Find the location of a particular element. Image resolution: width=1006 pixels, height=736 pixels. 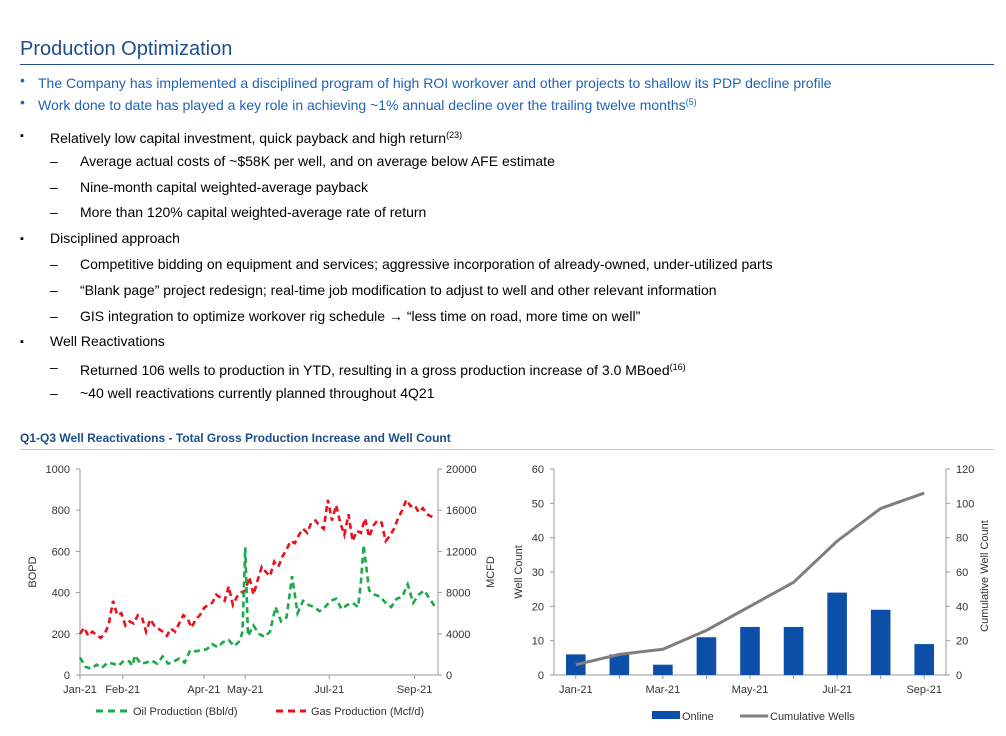

y-tick-label: 20 is located at coordinates (538, 607).